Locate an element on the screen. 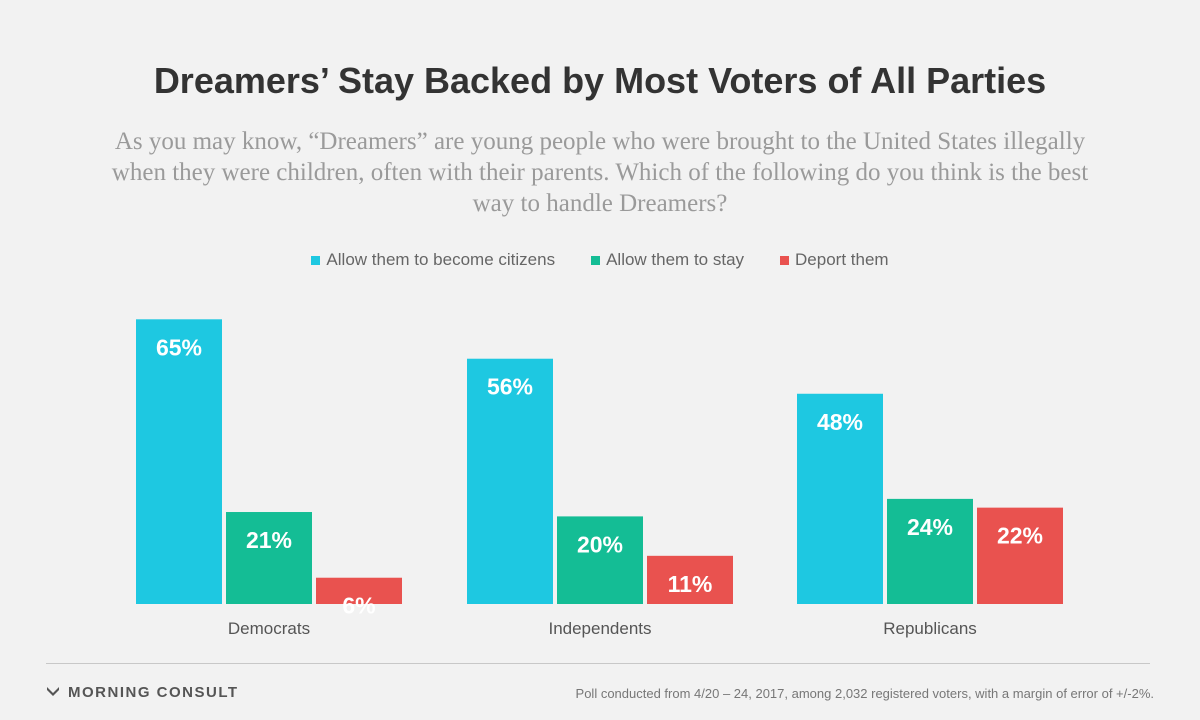 The image size is (1200, 720). brand-name: MORNING CONSULT is located at coordinates (153, 692).